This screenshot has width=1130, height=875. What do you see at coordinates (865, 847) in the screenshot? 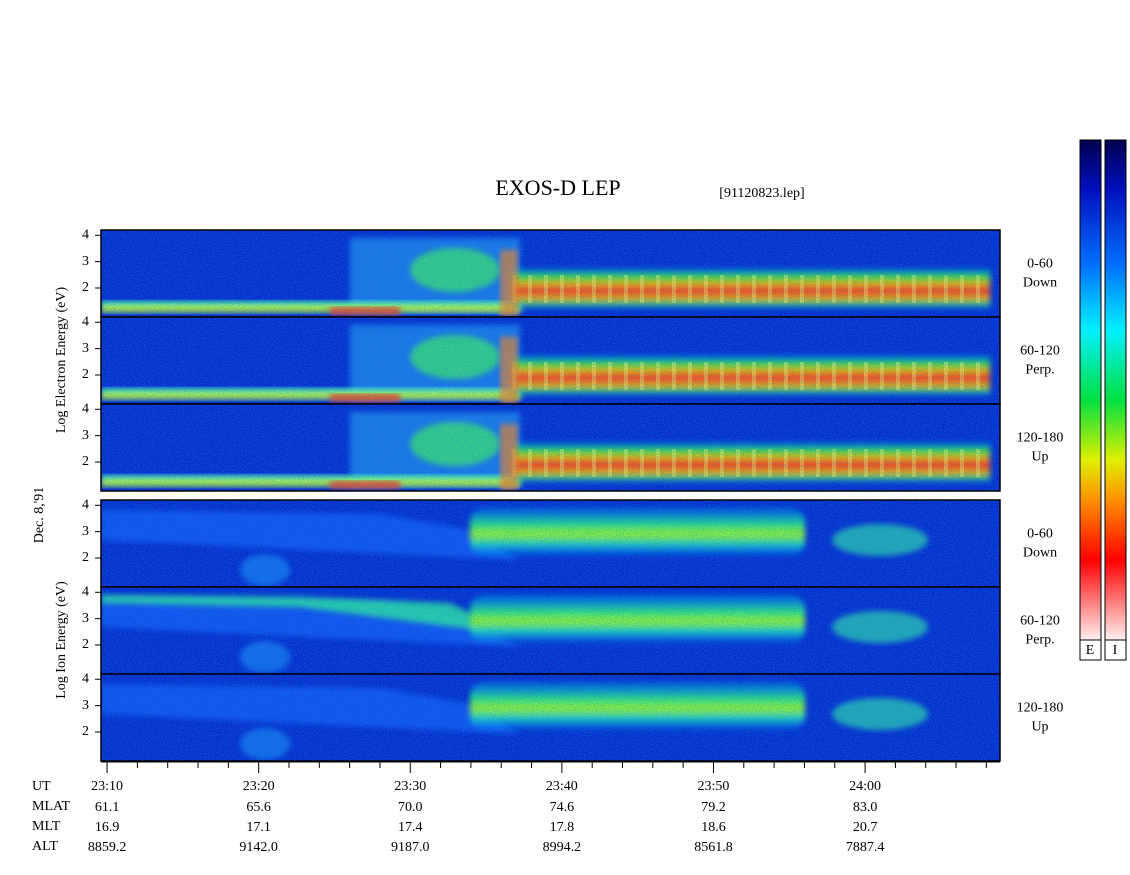
I see `orbit-value: 7887.4` at bounding box center [865, 847].